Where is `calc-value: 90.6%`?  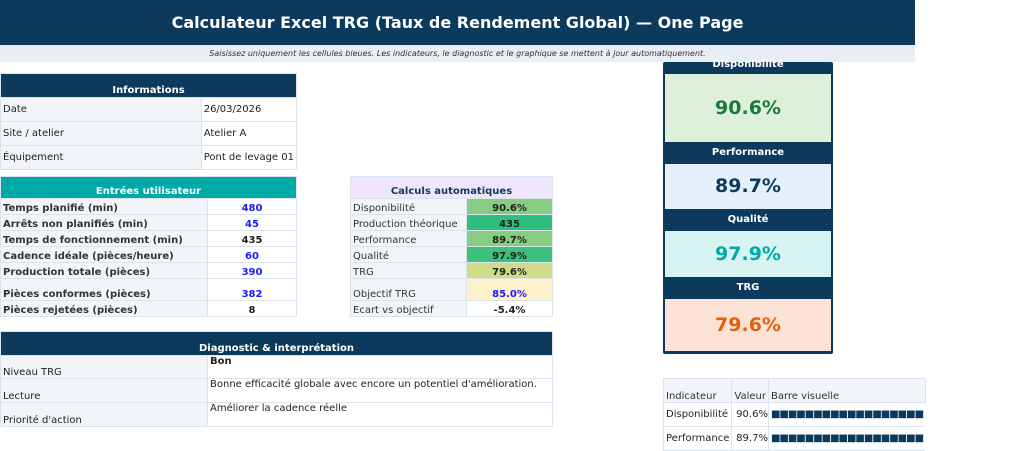
calc-value: 90.6% is located at coordinates (509, 206).